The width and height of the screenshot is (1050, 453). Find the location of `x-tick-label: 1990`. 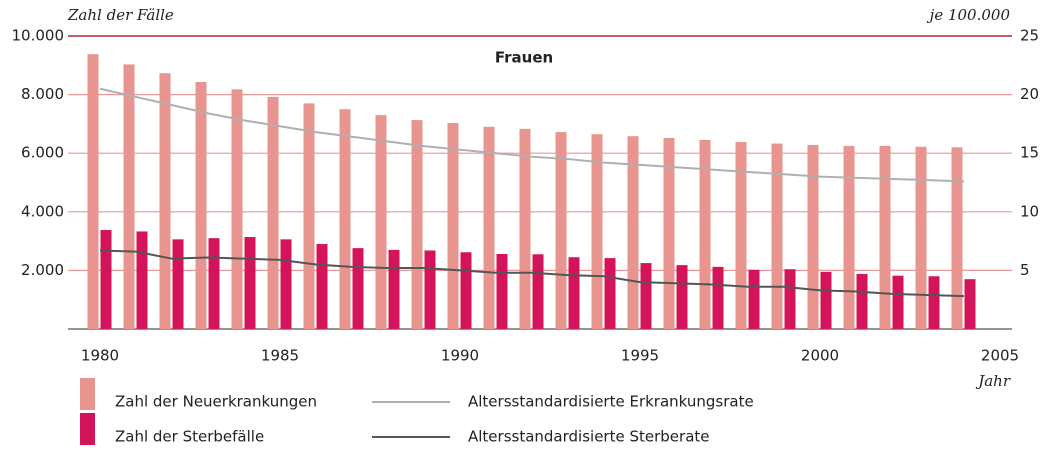

x-tick-label: 1990 is located at coordinates (460, 356).